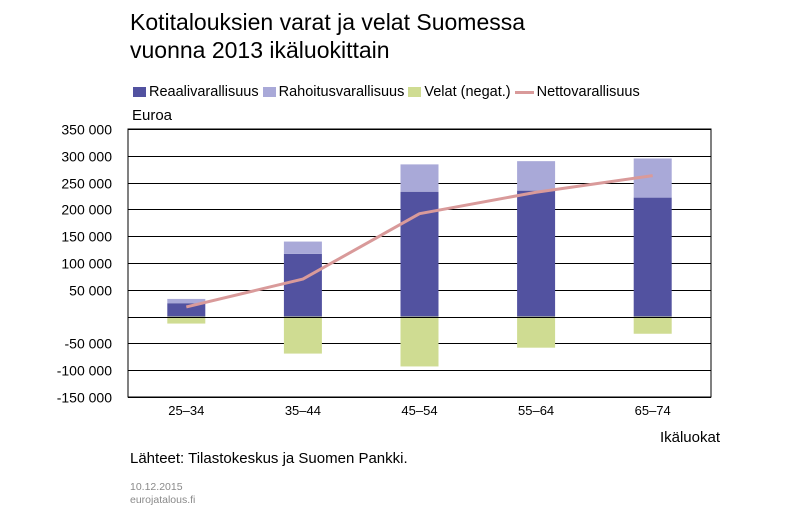  I want to click on footer-date: 10.12.2015, so click(156, 487).